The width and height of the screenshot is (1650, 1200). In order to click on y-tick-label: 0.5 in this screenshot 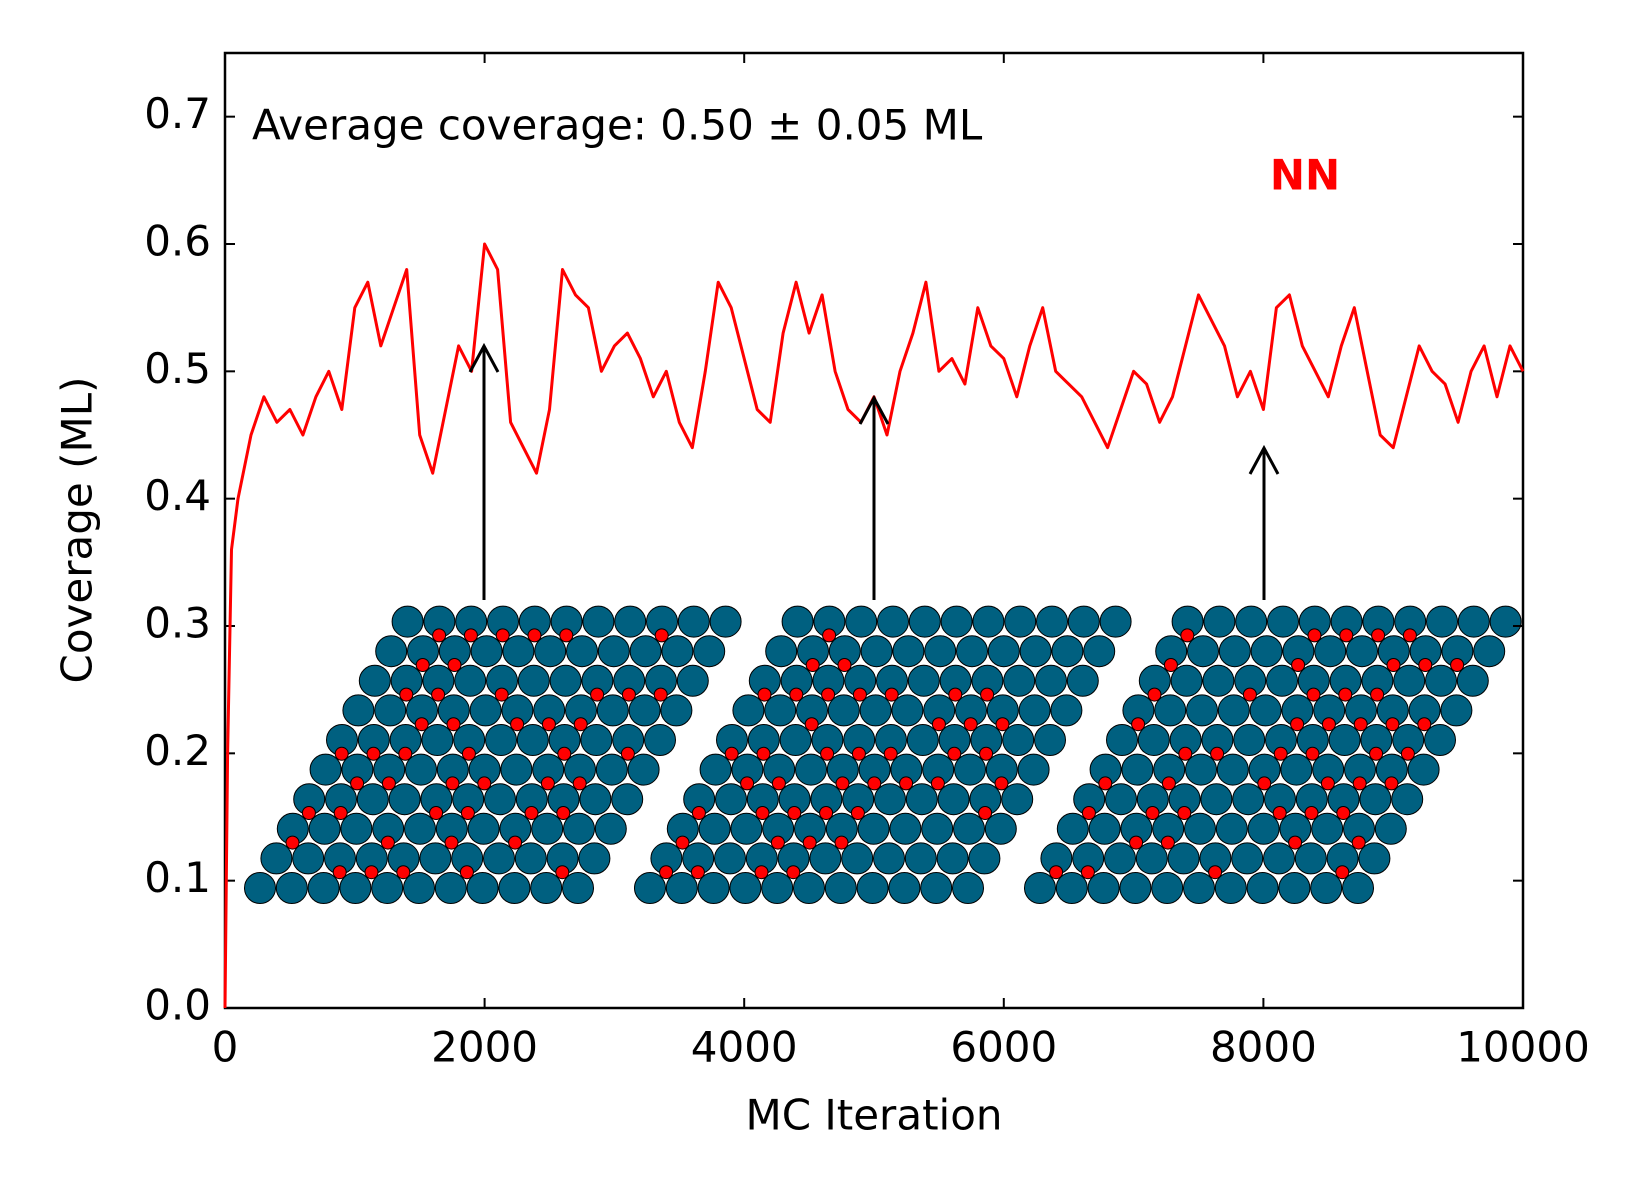, I will do `click(177, 368)`.